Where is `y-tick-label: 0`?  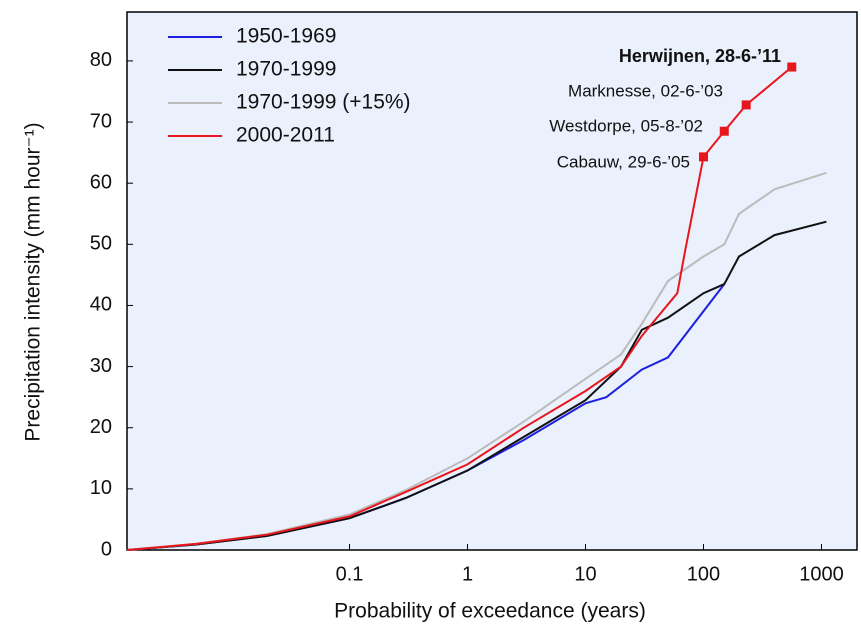 y-tick-label: 0 is located at coordinates (106, 549).